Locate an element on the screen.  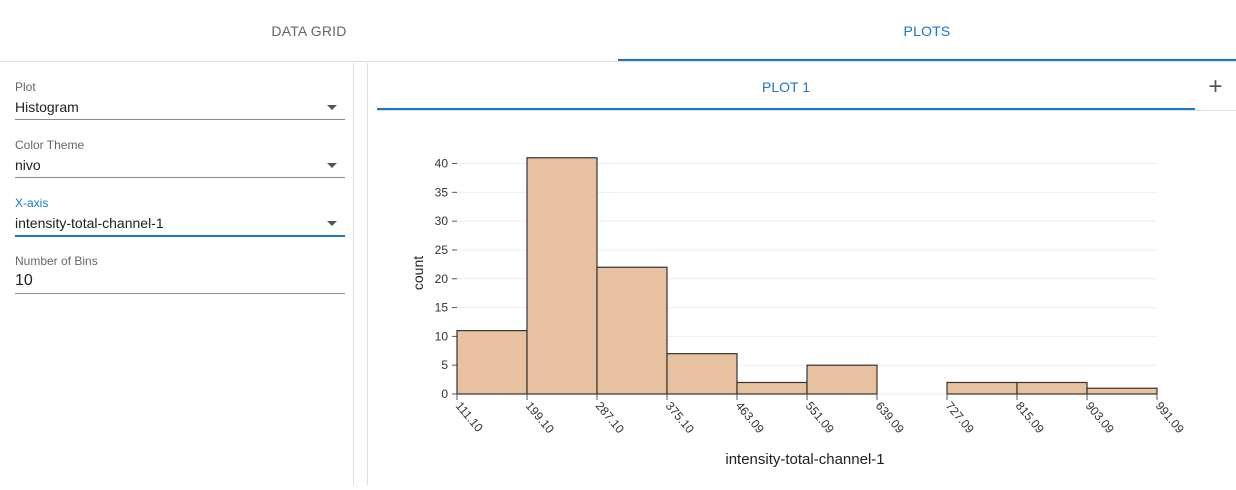
x-tick-label: 815.09 is located at coordinates (1030, 417).